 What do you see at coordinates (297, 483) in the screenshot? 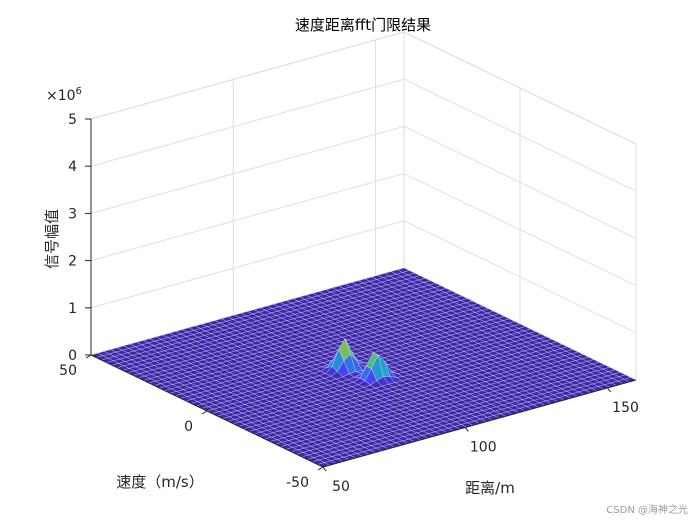
I see `y-tick-label: -50` at bounding box center [297, 483].